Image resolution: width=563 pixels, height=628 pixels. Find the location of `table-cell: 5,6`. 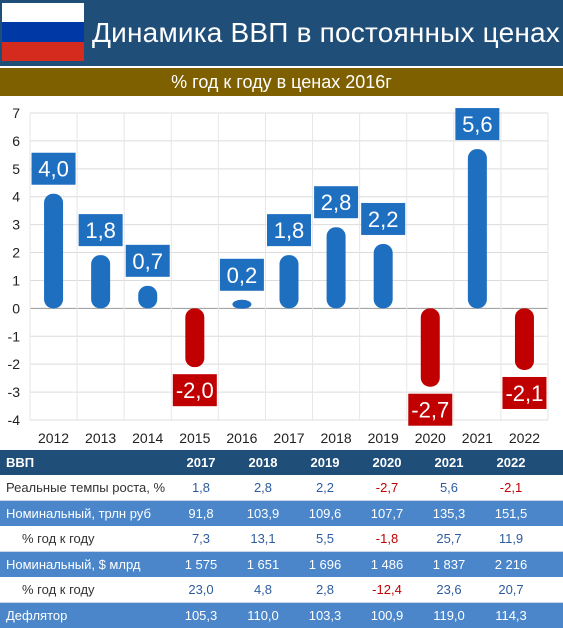

table-cell: 5,6 is located at coordinates (449, 487).